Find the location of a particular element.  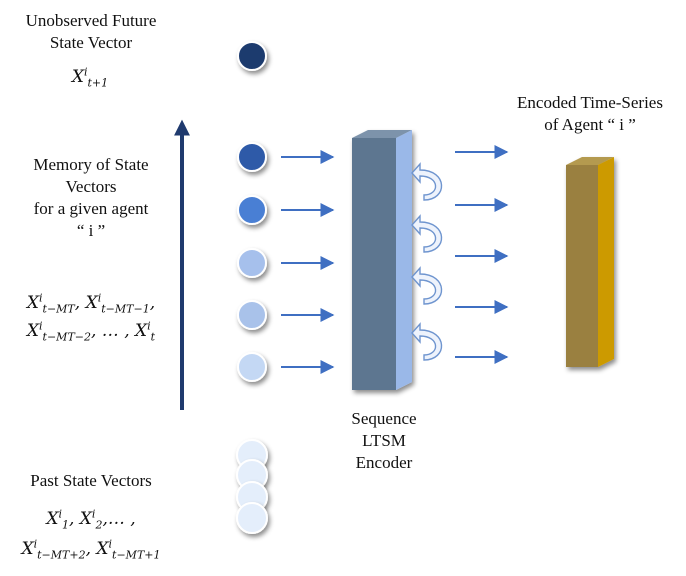

future-var-sub: t+1 is located at coordinates (98, 83).